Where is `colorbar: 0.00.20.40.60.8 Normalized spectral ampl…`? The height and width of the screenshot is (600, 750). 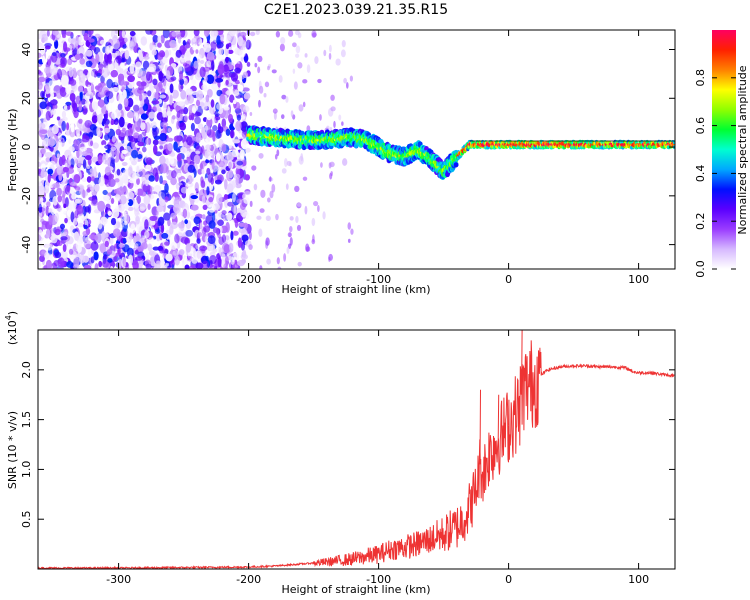 colorbar: 0.00.20.40.60.8 Normalized spectral ampl… is located at coordinates (721, 154).